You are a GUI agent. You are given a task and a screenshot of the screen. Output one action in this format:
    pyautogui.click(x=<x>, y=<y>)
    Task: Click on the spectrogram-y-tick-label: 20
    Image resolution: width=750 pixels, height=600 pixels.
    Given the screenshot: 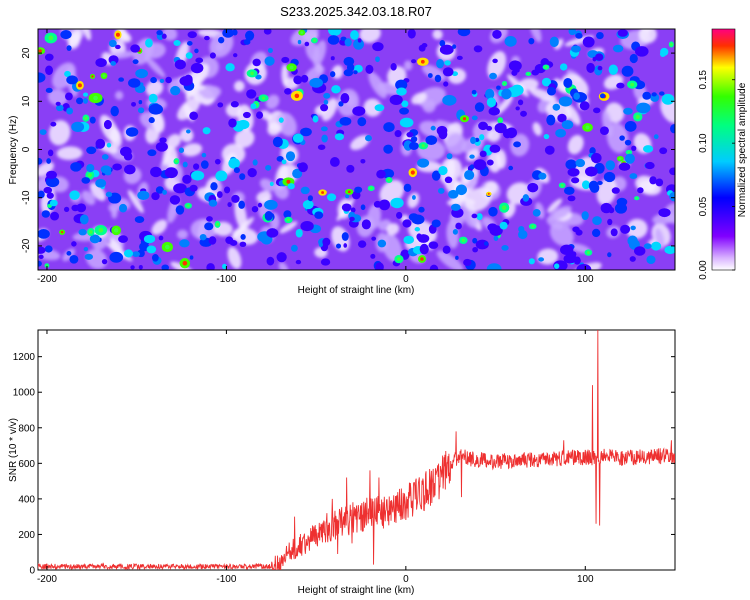 What is the action you would take?
    pyautogui.click(x=26, y=53)
    